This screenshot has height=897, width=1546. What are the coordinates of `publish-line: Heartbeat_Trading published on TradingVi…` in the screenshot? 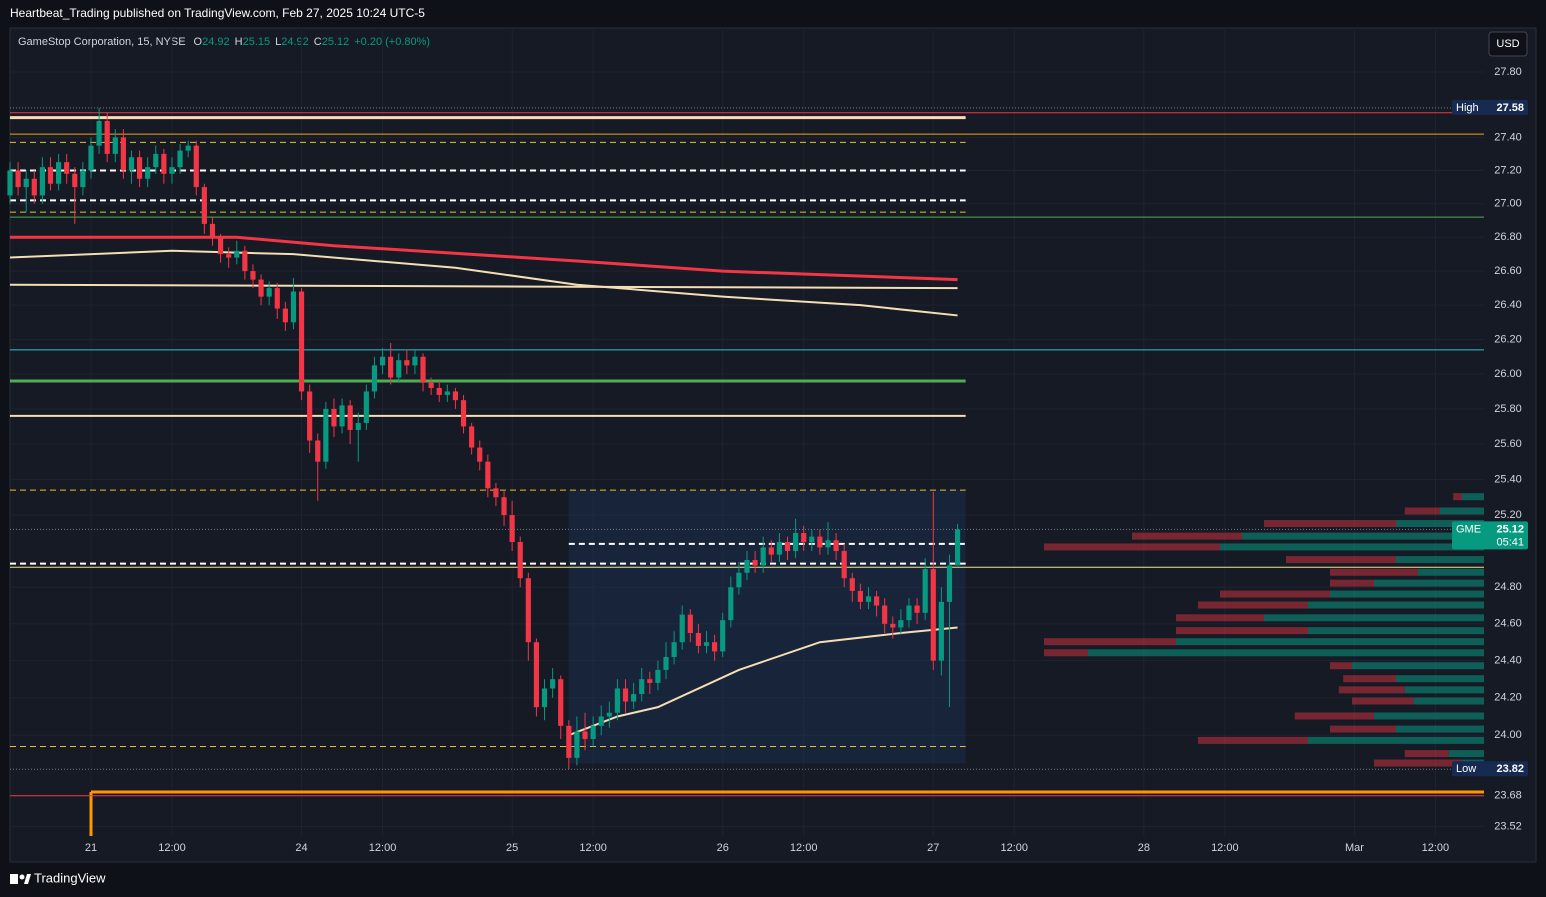 It's located at (217, 13).